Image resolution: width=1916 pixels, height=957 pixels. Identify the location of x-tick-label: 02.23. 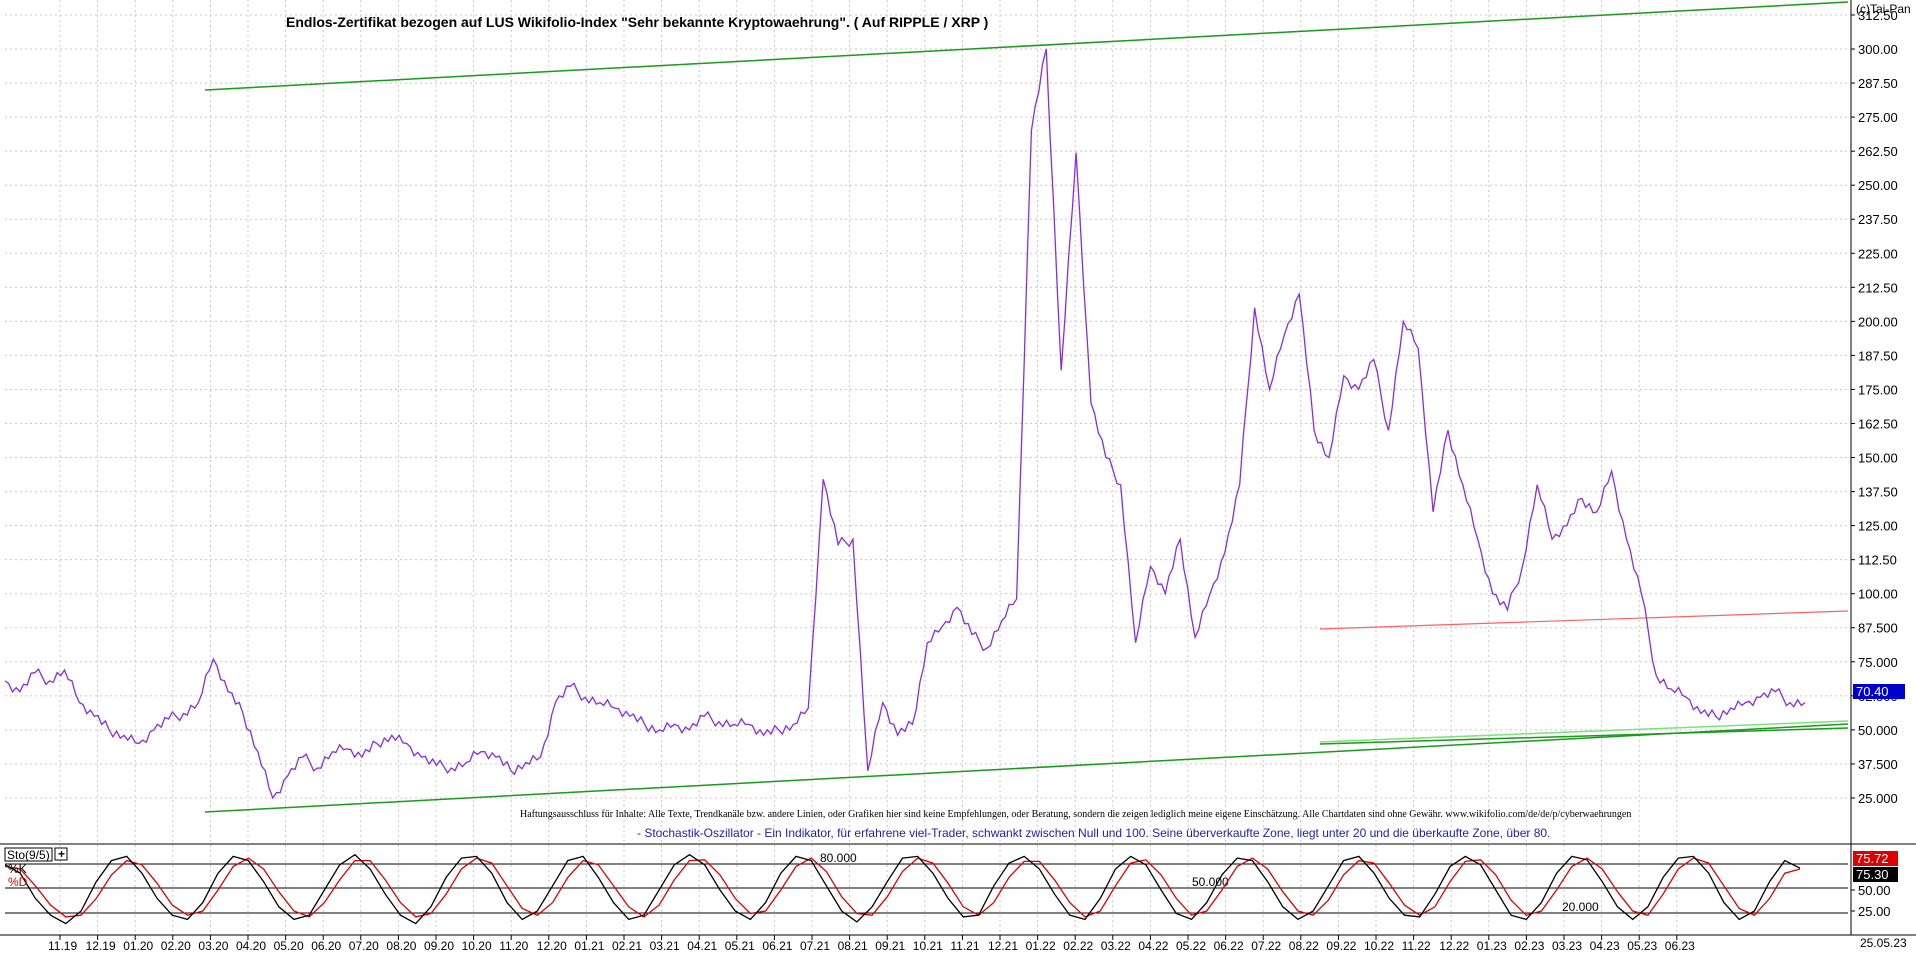
(1529, 945).